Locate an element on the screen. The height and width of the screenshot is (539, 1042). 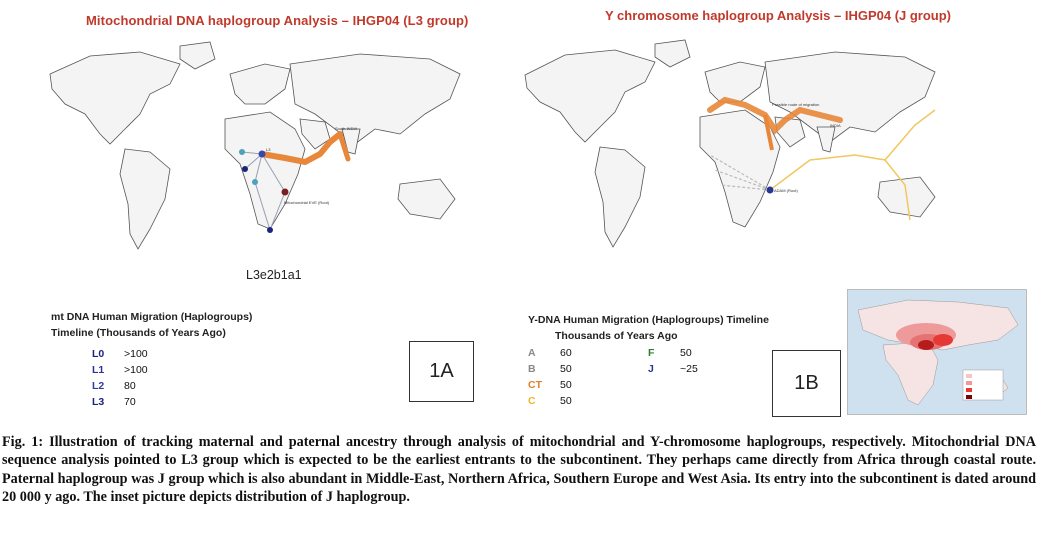
haplogroup-code: J is located at coordinates (651, 369).